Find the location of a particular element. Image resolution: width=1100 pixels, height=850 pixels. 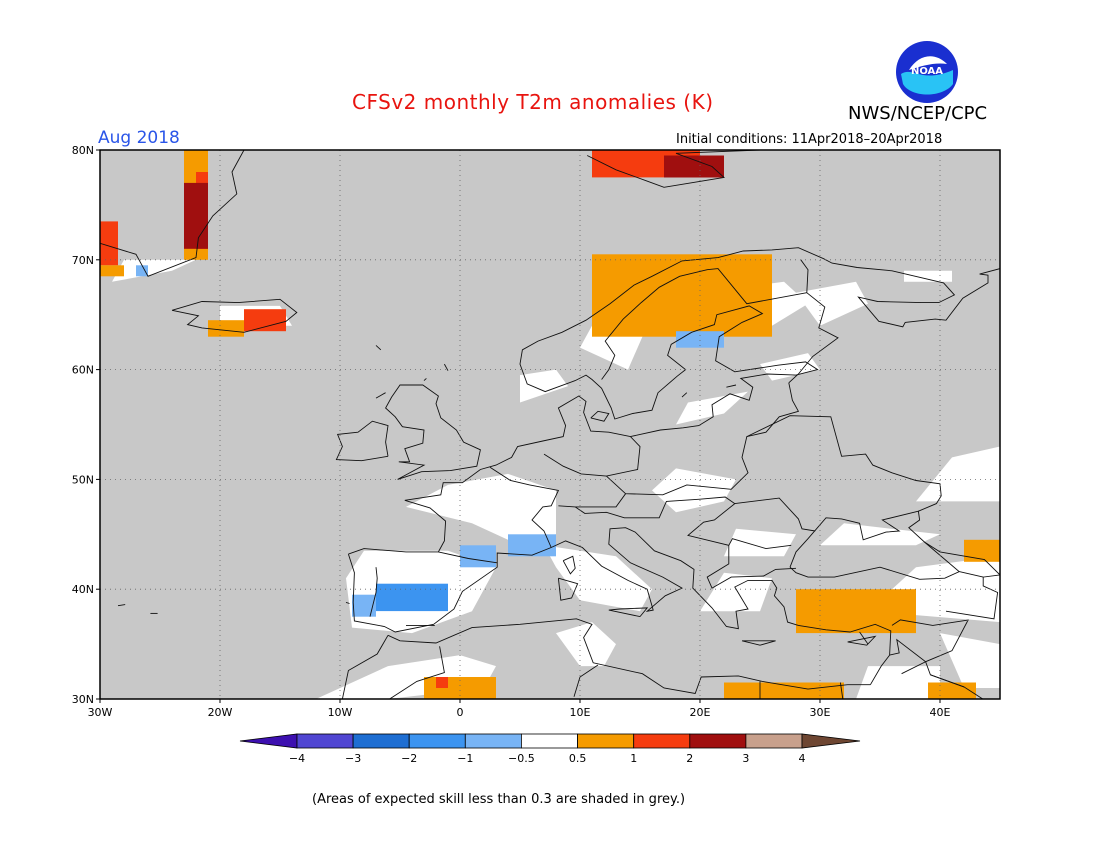

legend-boundary-label: 0.5 is located at coordinates (578, 758).